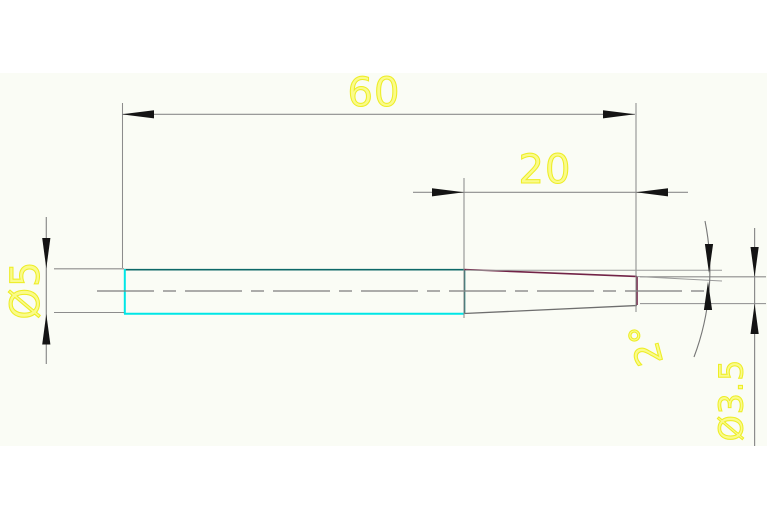 Image resolution: width=767 pixels, height=523 pixels. Describe the element at coordinates (83, 290) in the screenshot. I see `dimension-dia5` at that location.